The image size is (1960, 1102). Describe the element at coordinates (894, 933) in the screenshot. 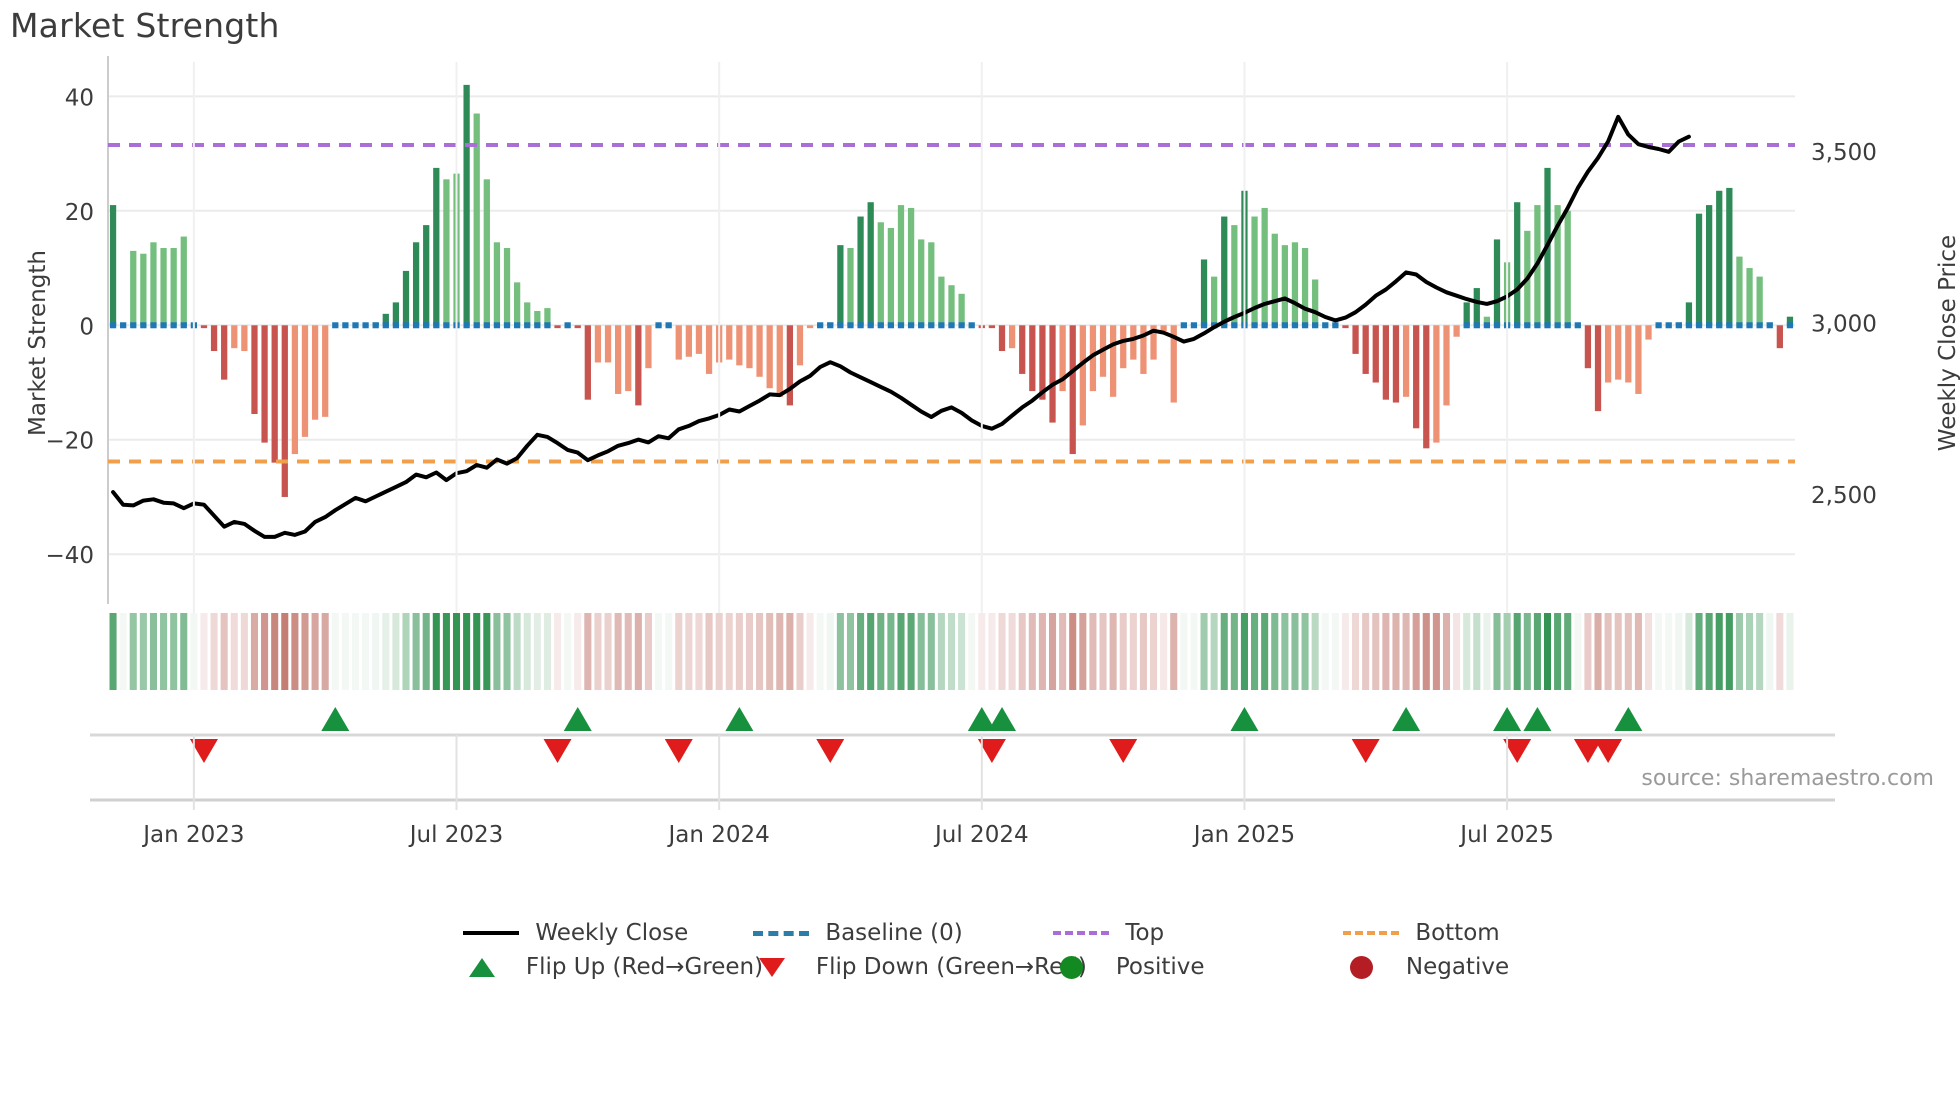

I see `legend-label: Baseline (0)` at that location.